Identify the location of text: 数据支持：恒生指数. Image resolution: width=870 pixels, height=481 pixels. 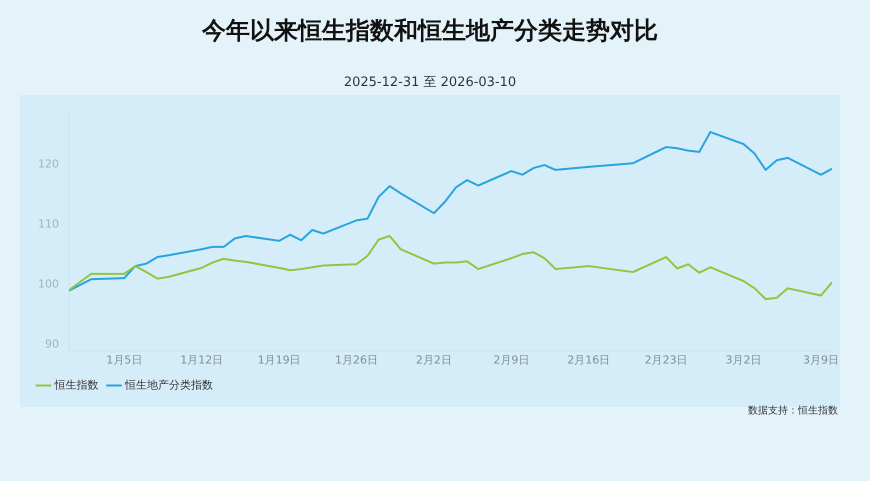
(793, 410).